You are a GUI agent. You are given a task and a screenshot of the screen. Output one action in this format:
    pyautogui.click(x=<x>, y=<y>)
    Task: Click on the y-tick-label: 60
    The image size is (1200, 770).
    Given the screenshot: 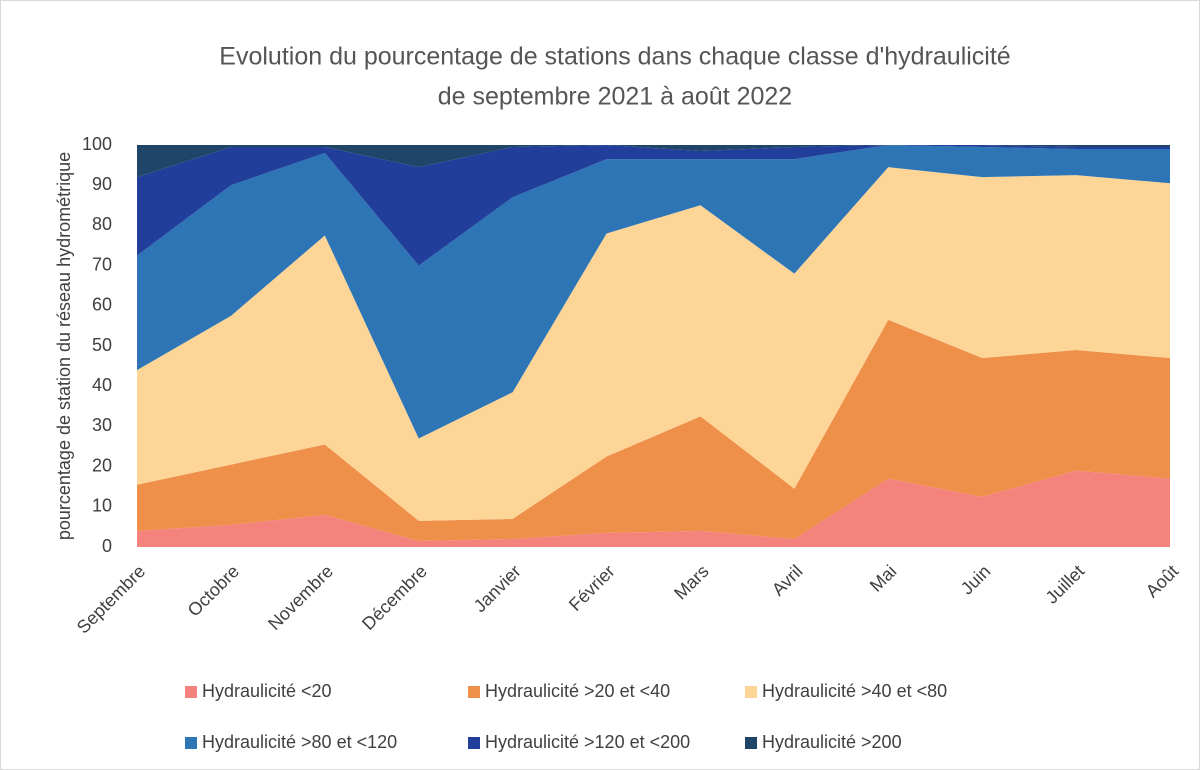 What is the action you would take?
    pyautogui.click(x=102, y=305)
    